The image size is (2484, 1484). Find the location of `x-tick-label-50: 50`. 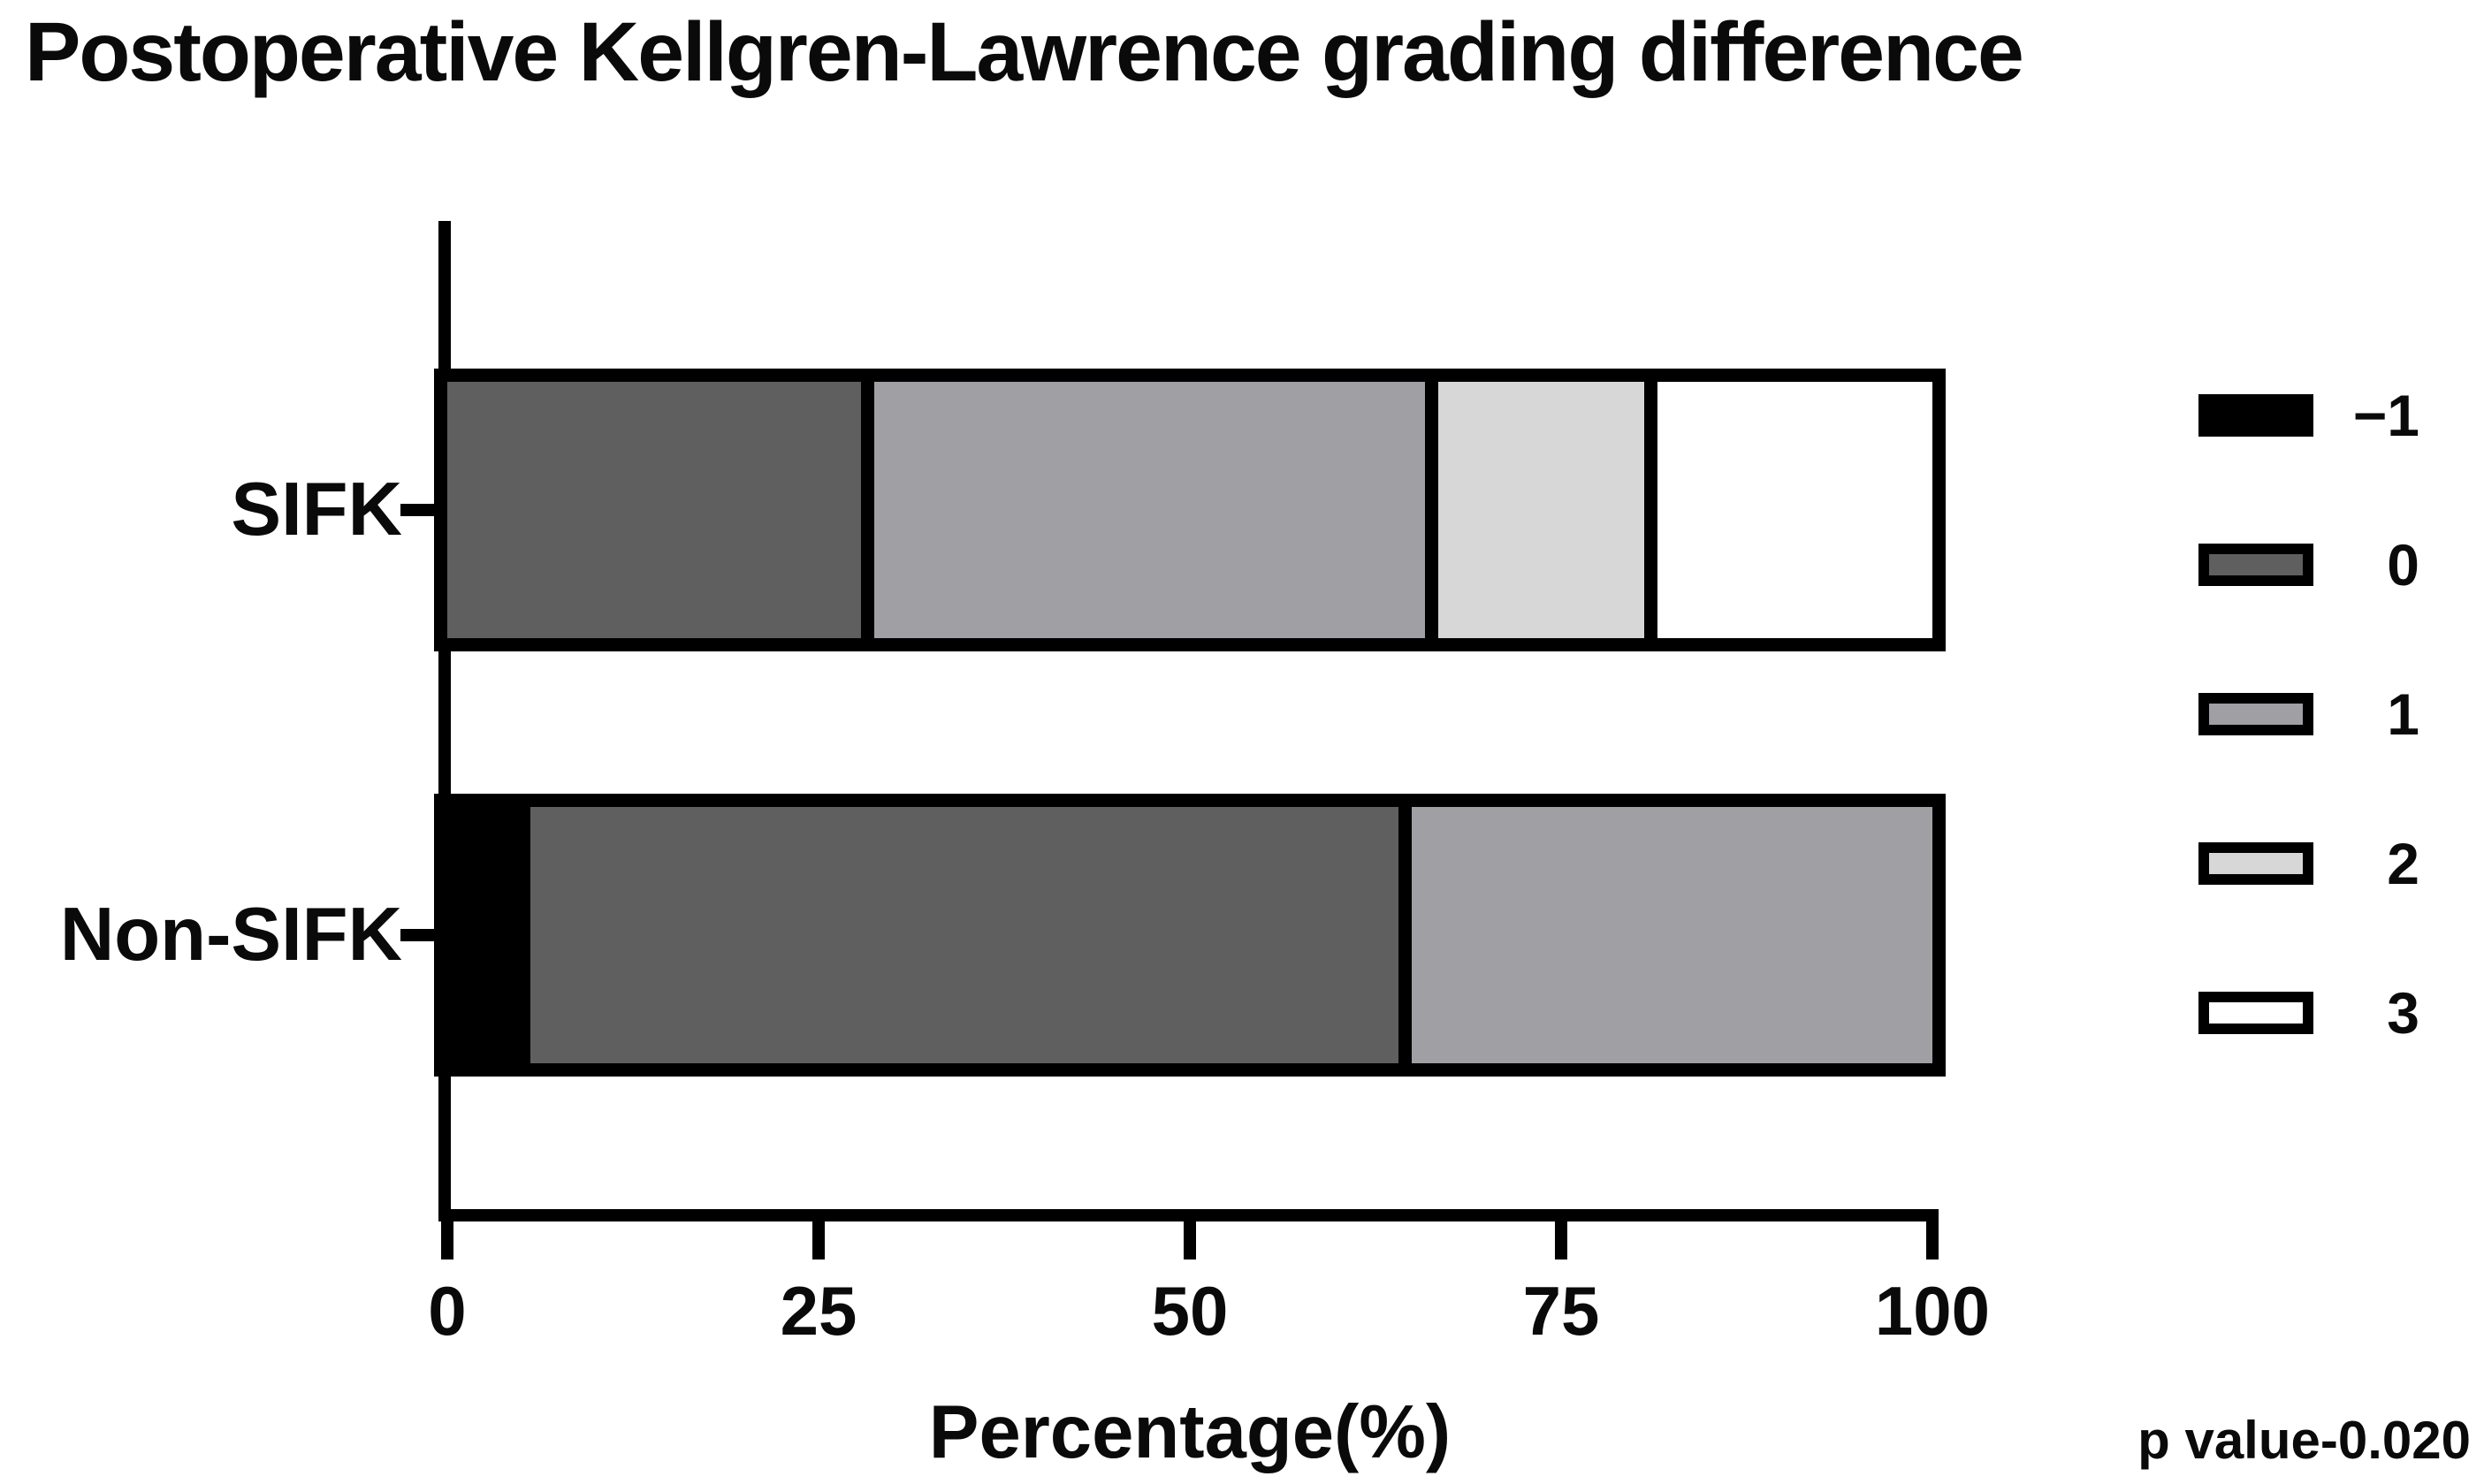

x-tick-label-50: 50 is located at coordinates (1190, 1311).